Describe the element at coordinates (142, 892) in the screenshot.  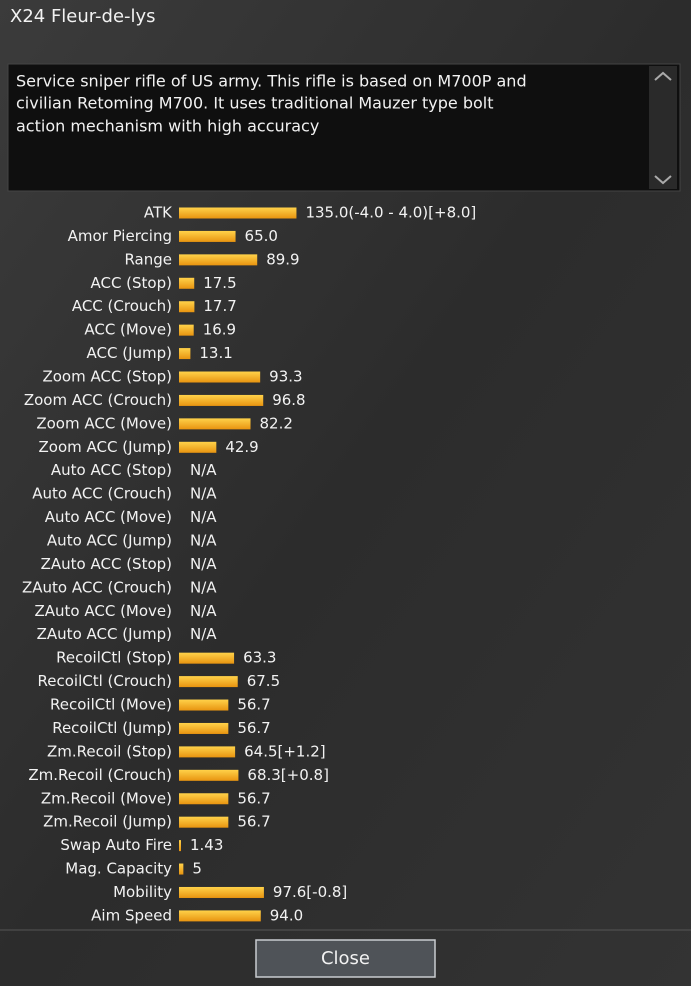
I see `stat-label: Mobility` at that location.